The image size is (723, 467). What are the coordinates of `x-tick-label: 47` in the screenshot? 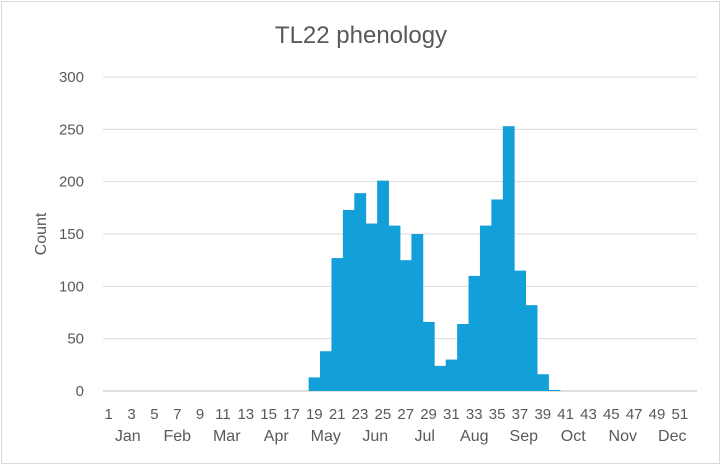 It's located at (634, 414).